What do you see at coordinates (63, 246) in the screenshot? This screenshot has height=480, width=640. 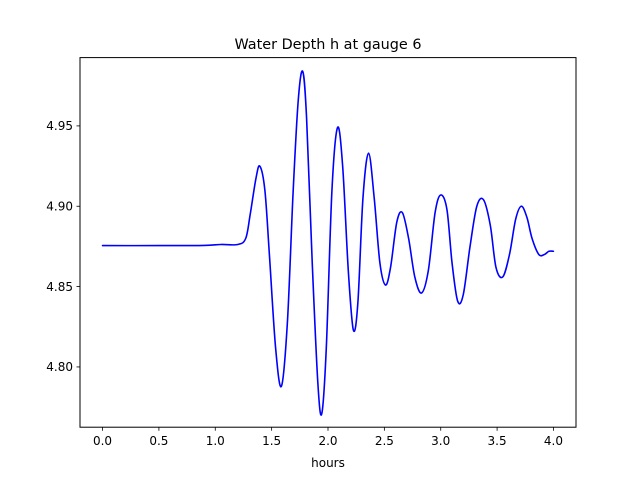 I see `y-axis: 4.80 4.85 4.90 4.95` at bounding box center [63, 246].